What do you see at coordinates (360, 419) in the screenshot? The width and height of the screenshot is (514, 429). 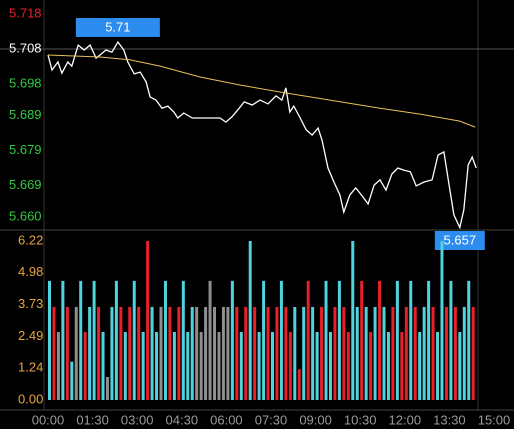 I see `x-tick-label: 10:30` at bounding box center [360, 419].